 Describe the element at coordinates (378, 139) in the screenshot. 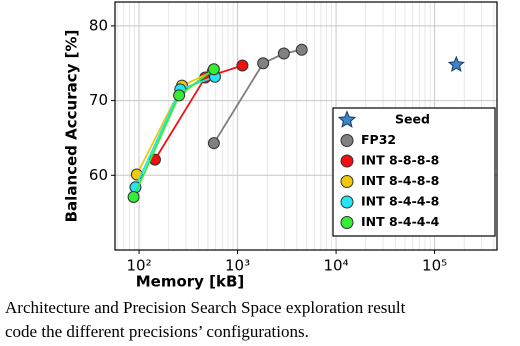

I see `legend-label: FP32` at that location.